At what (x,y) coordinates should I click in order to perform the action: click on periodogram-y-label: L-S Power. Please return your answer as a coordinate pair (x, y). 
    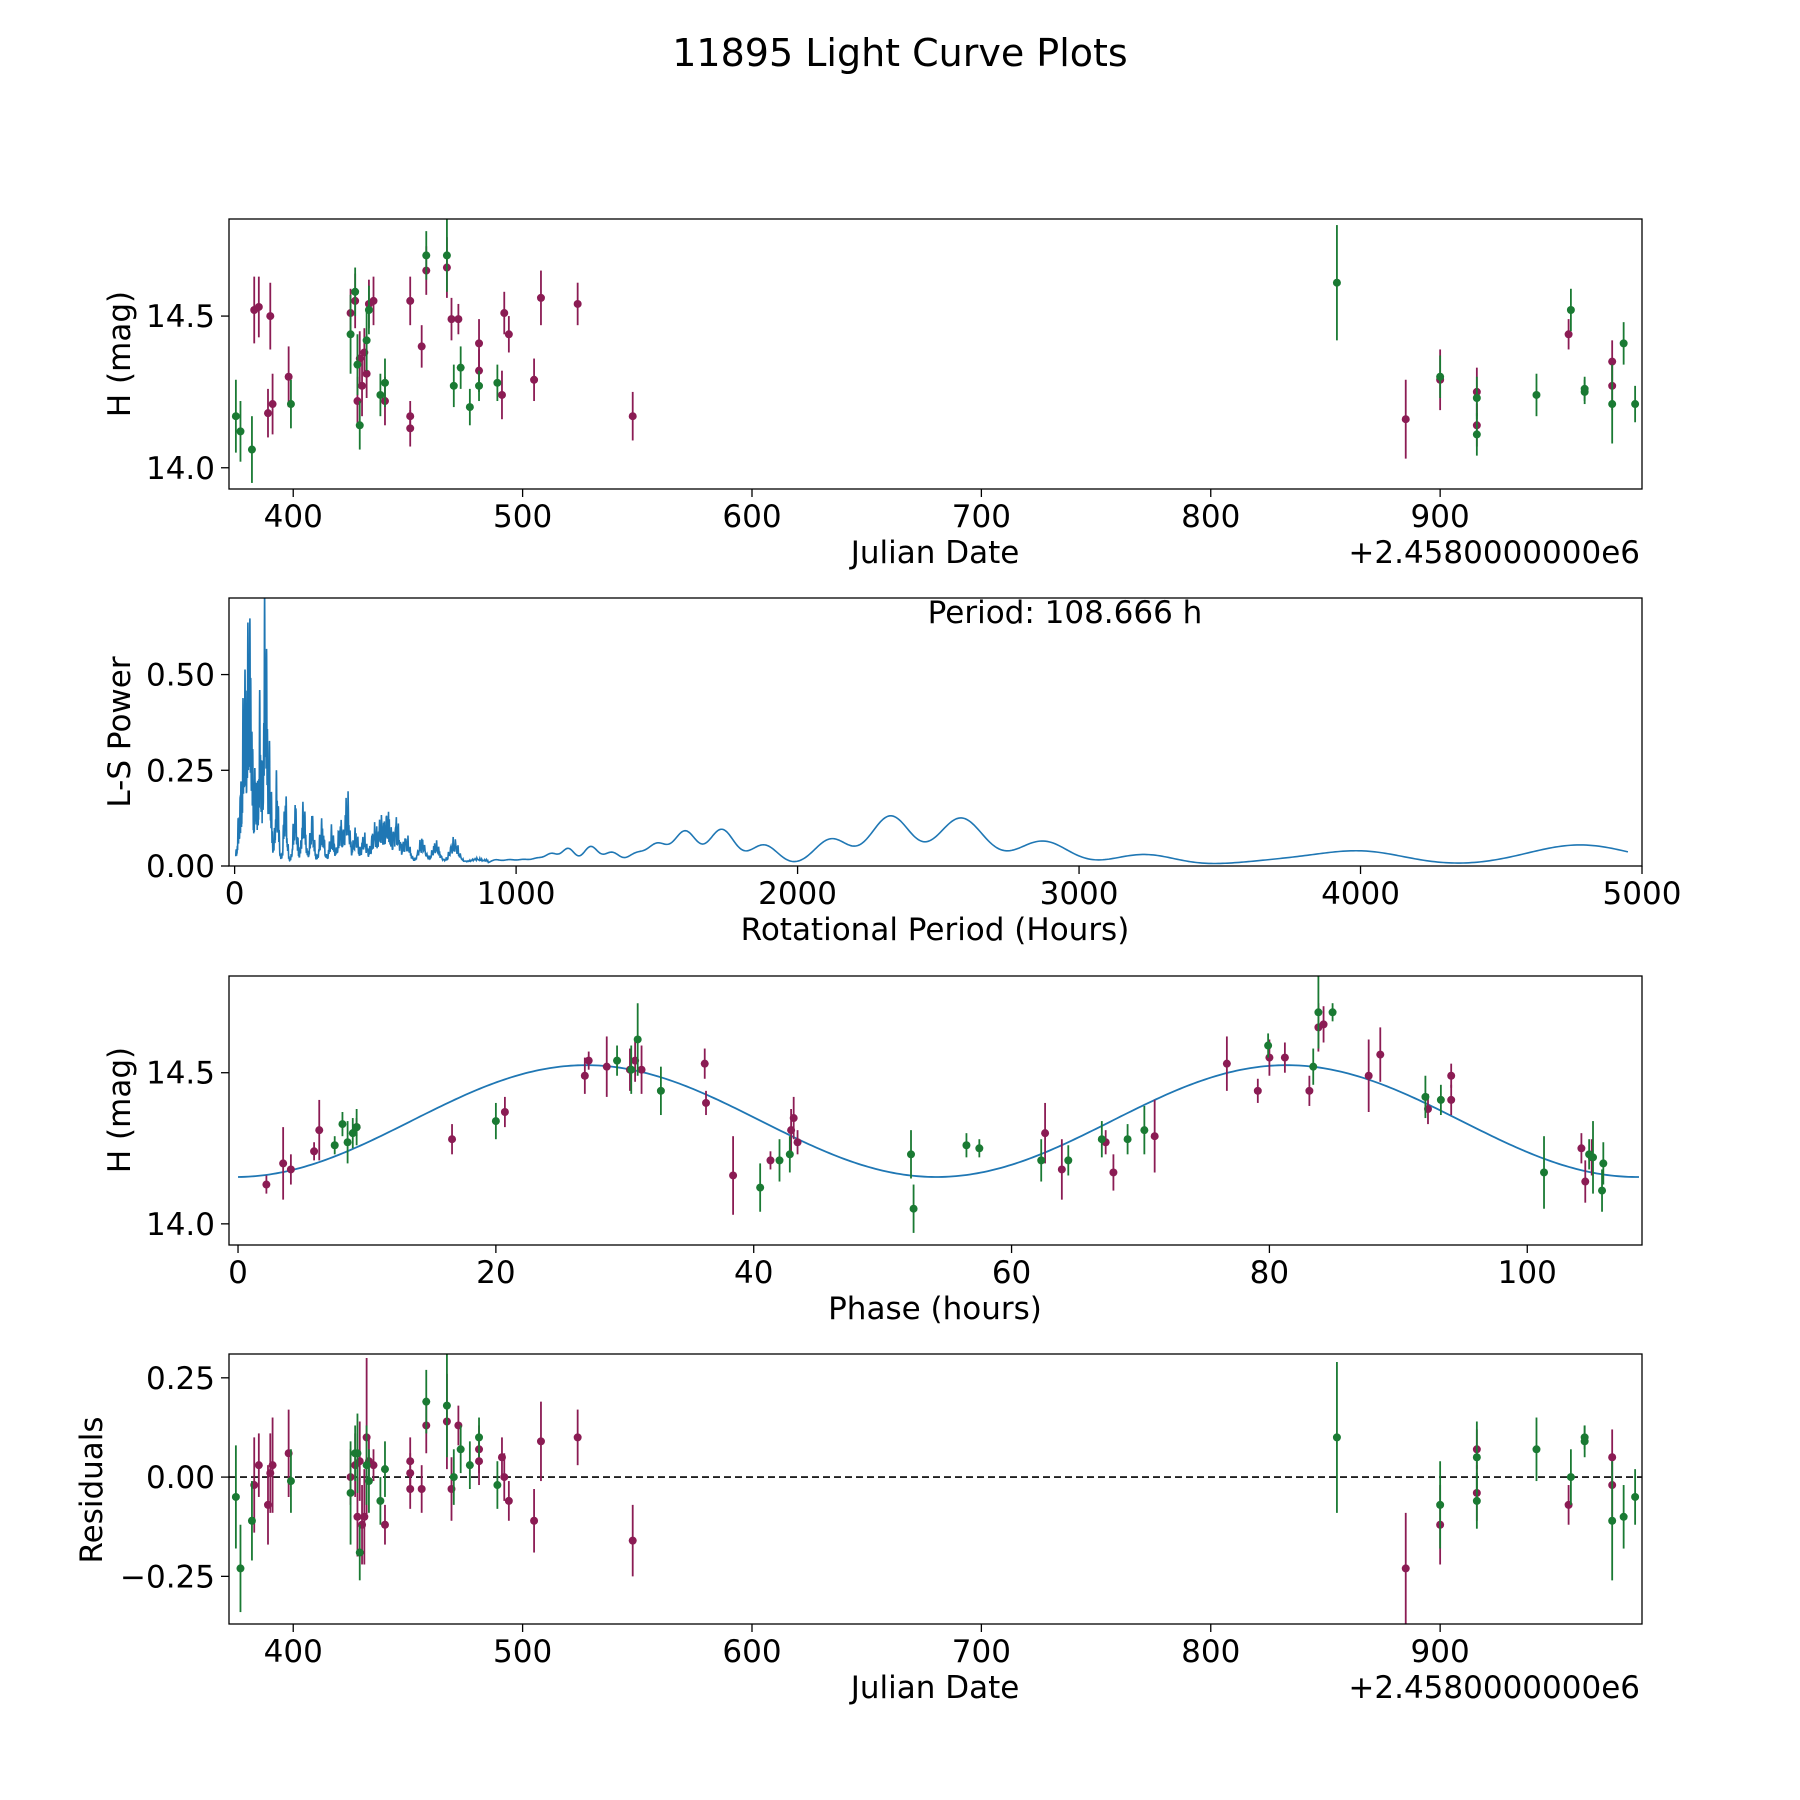
    Looking at the image, I should click on (120, 731).